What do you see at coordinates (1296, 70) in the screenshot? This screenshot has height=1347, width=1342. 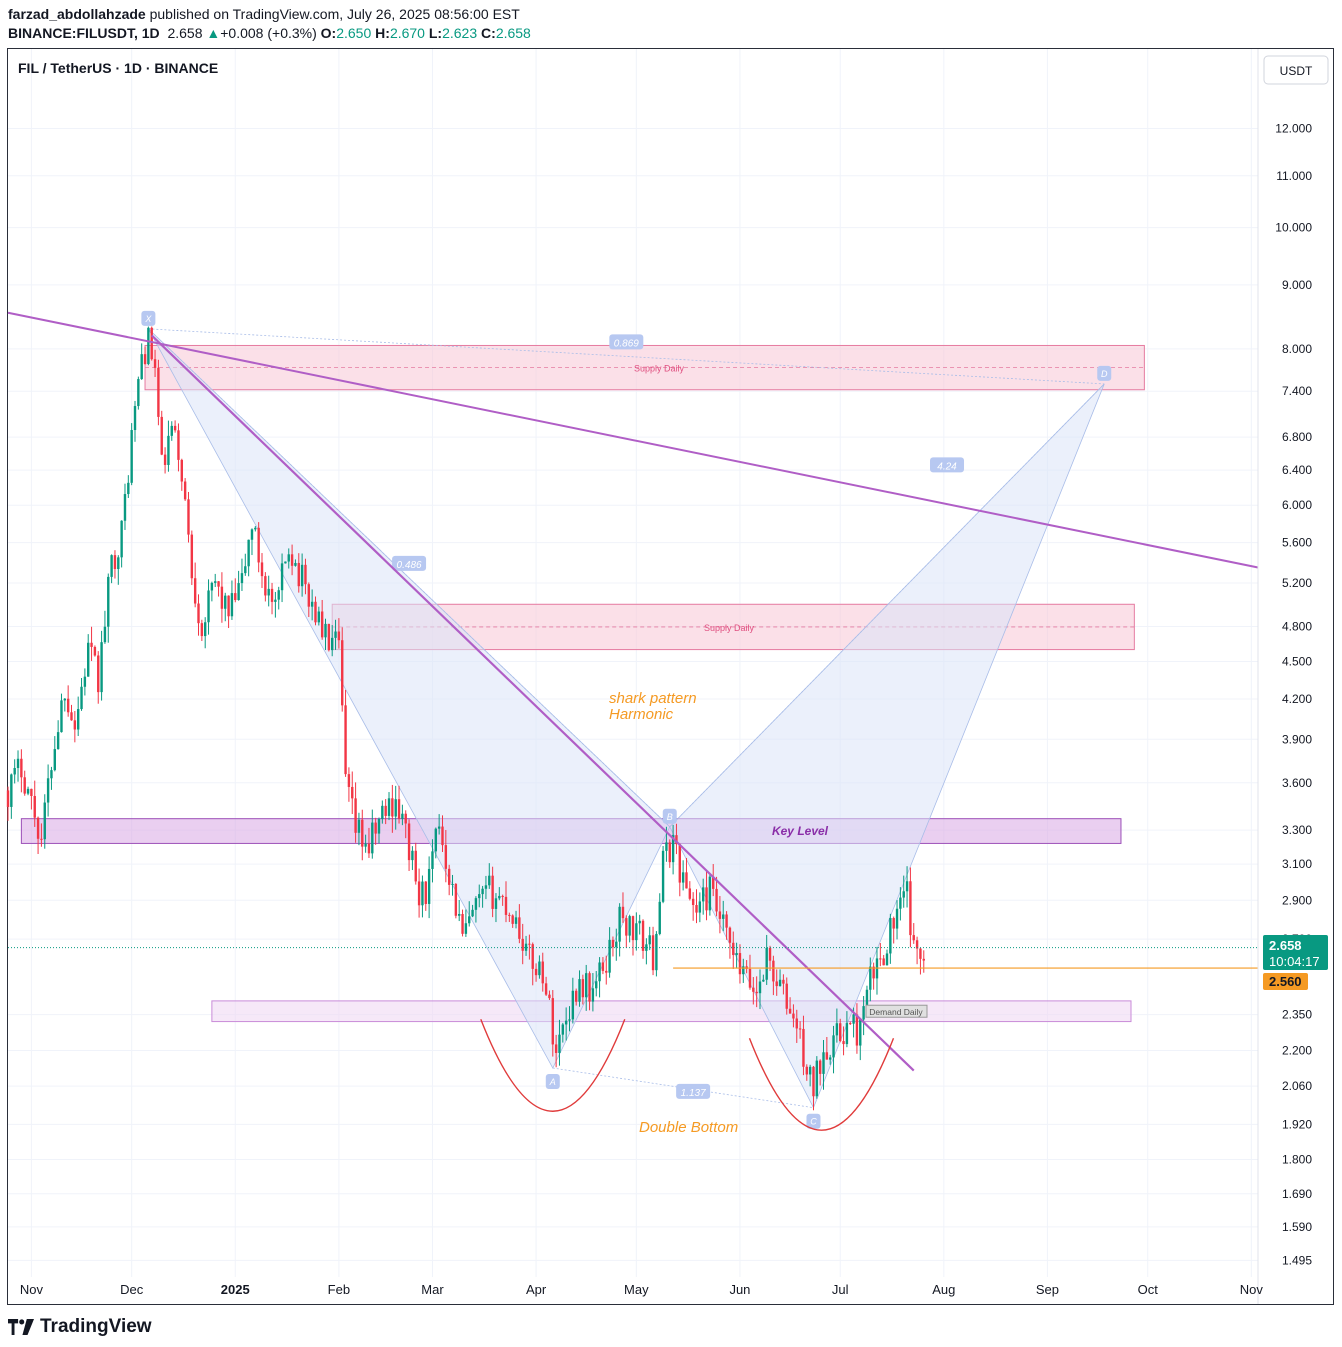 I see `currency-button` at bounding box center [1296, 70].